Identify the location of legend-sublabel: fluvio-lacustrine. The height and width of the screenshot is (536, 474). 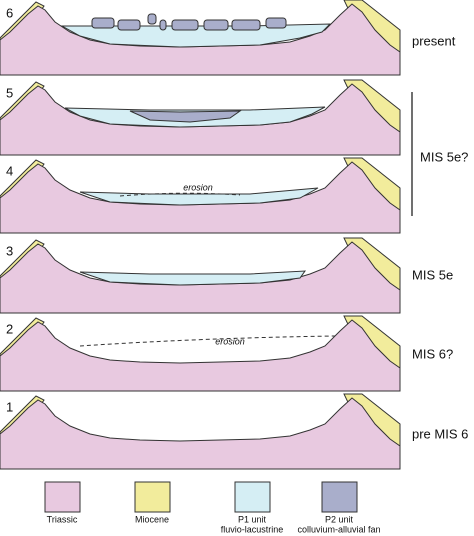
(252, 529).